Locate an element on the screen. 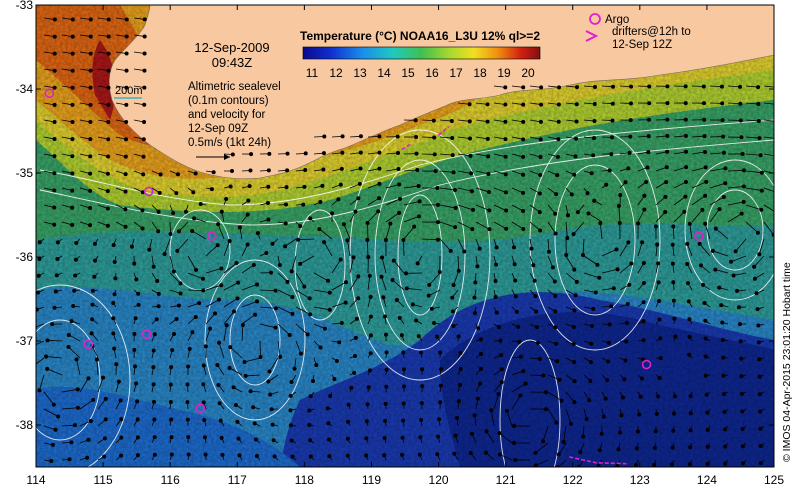 The width and height of the screenshot is (800, 500). altimetry-line-1: Altimetric sealevel is located at coordinates (234, 87).